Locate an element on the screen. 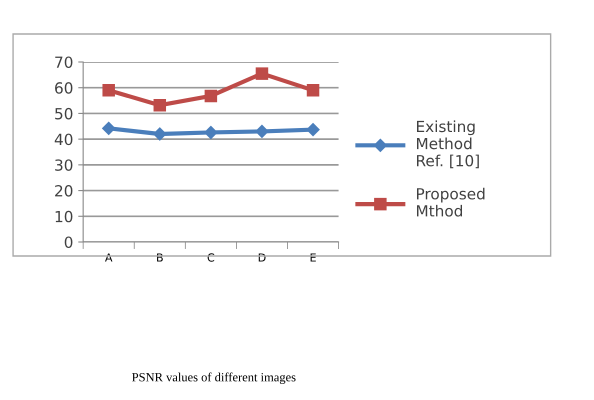  y-tick-label: 40 is located at coordinates (63, 140).